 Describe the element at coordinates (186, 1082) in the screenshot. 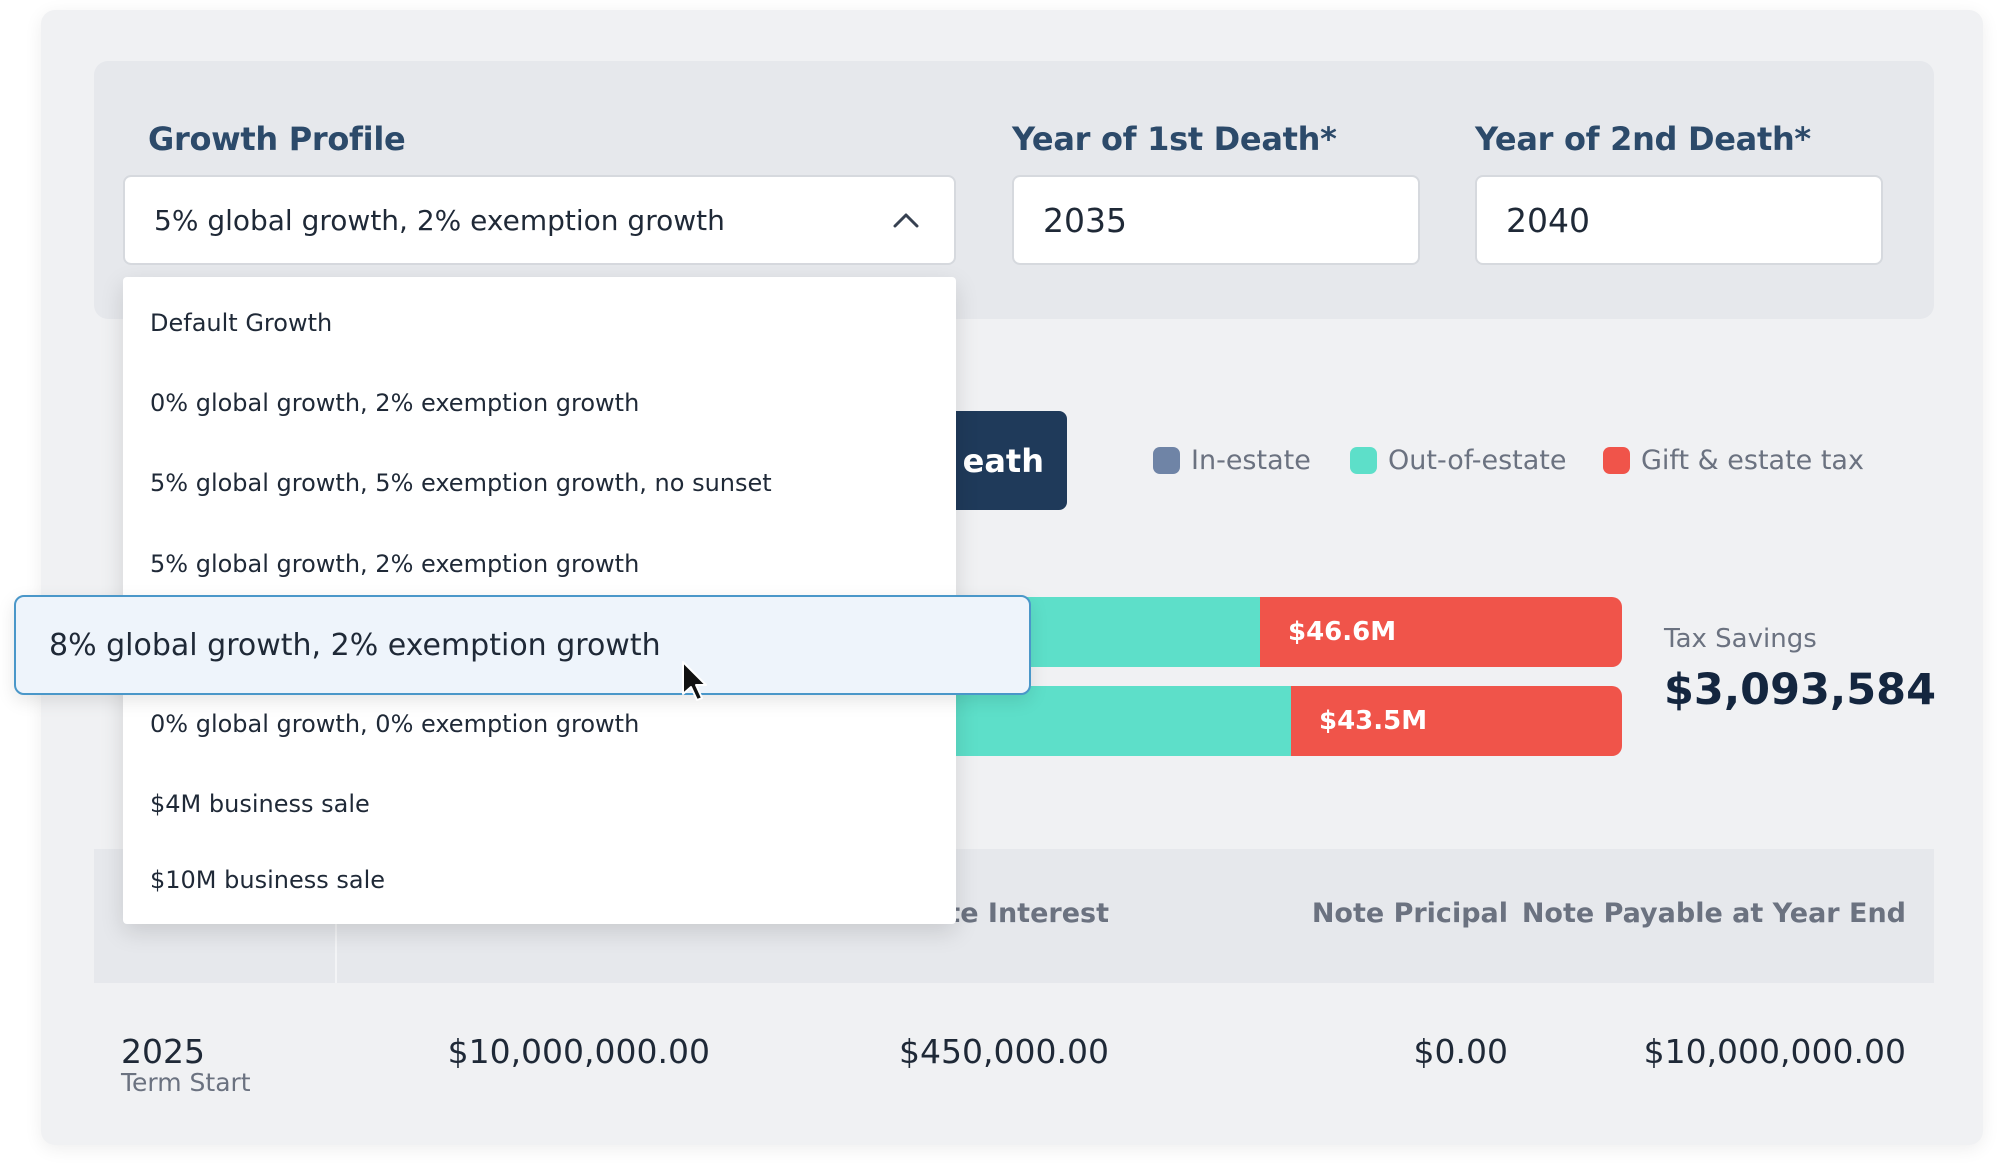

I see `row-term-start: Term Start` at that location.